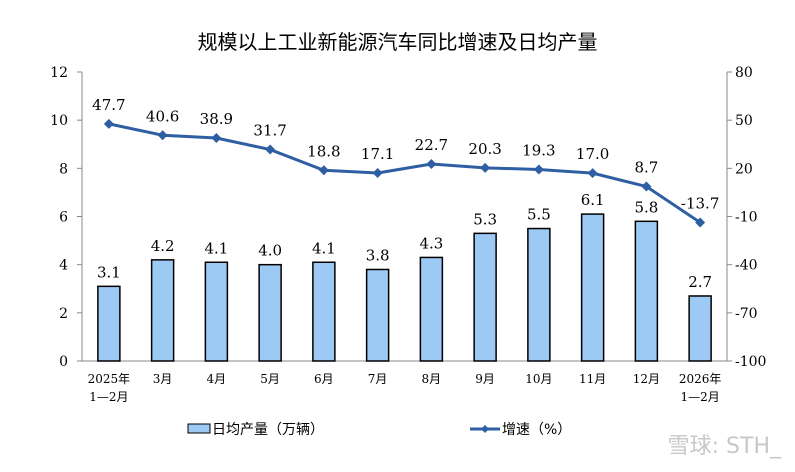  I want to click on category-label: 5月, so click(270, 379).